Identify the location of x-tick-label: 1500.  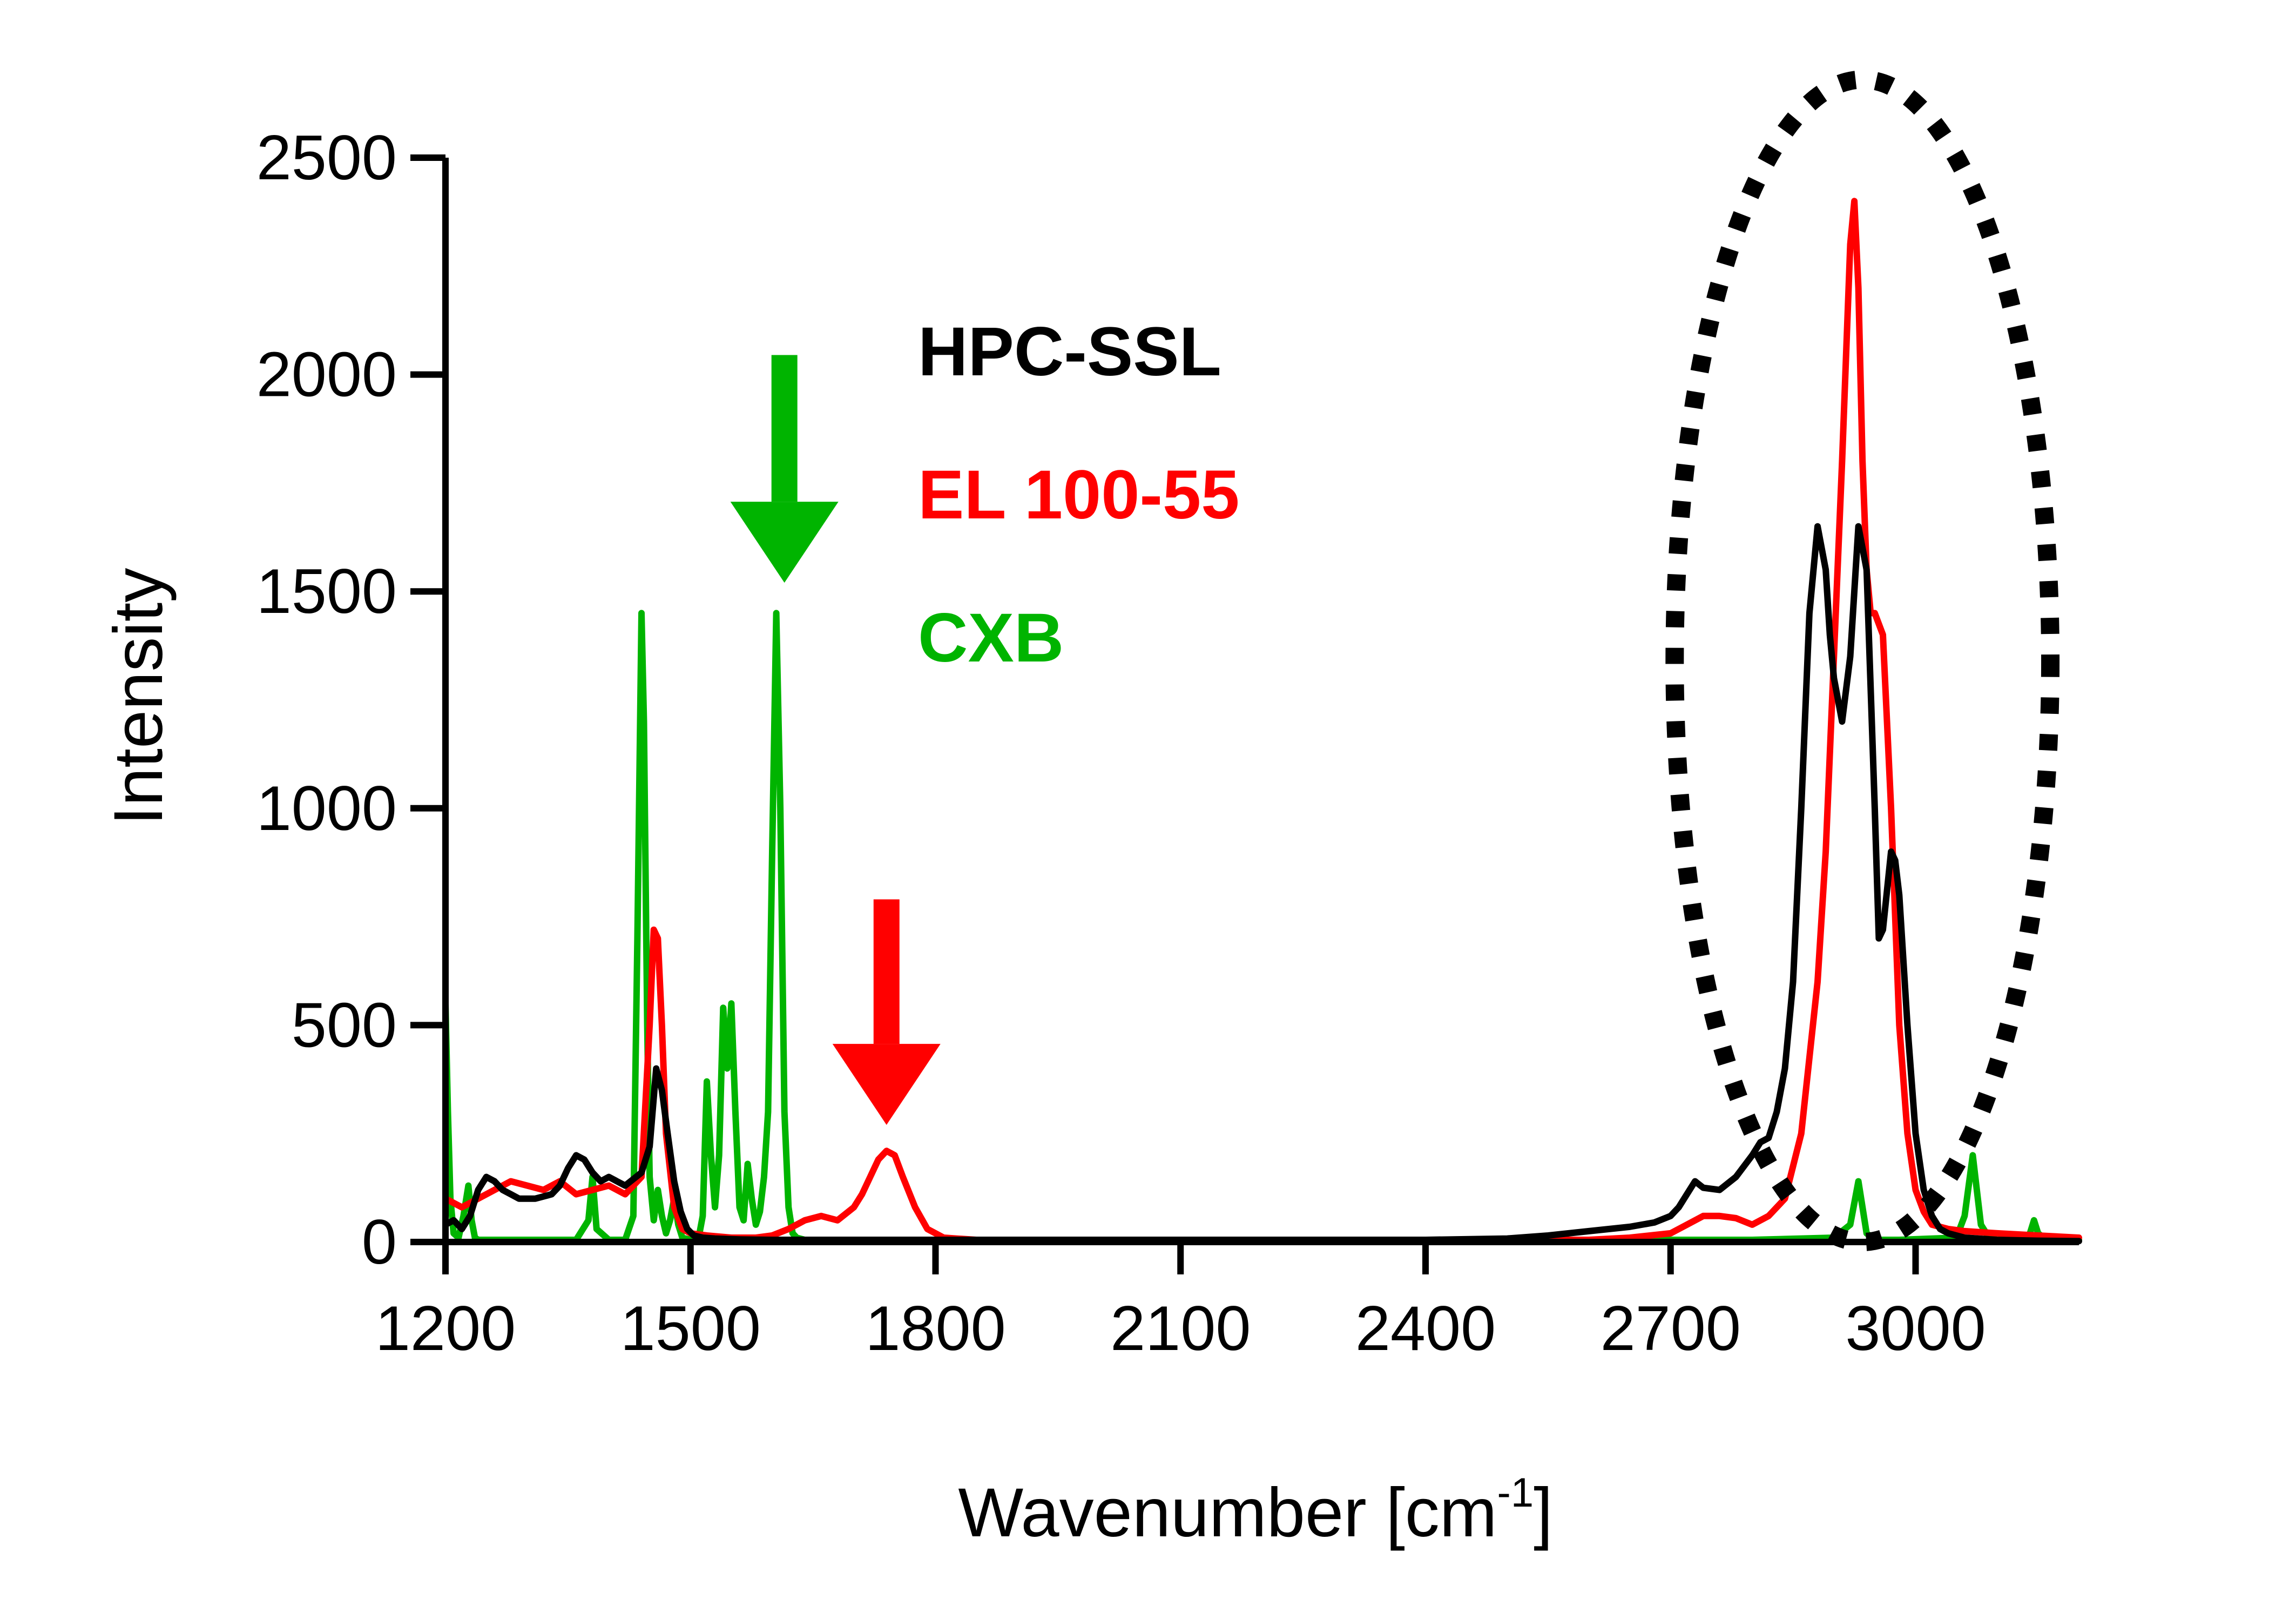
(690, 1328).